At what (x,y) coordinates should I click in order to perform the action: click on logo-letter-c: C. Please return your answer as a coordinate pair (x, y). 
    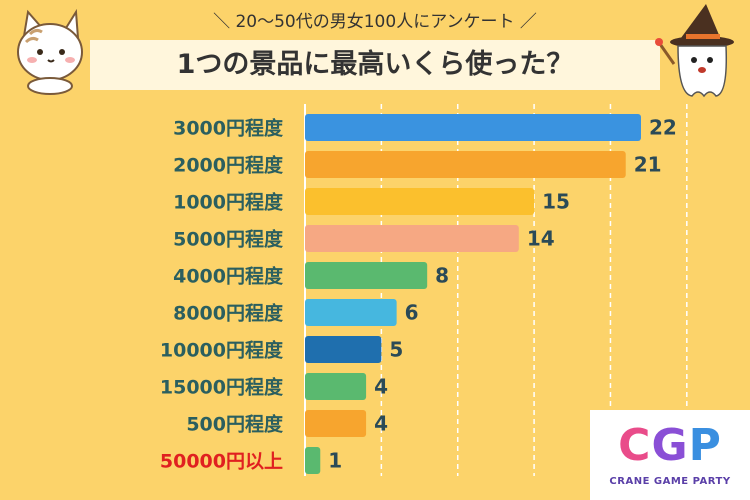
    Looking at the image, I should click on (635, 445).